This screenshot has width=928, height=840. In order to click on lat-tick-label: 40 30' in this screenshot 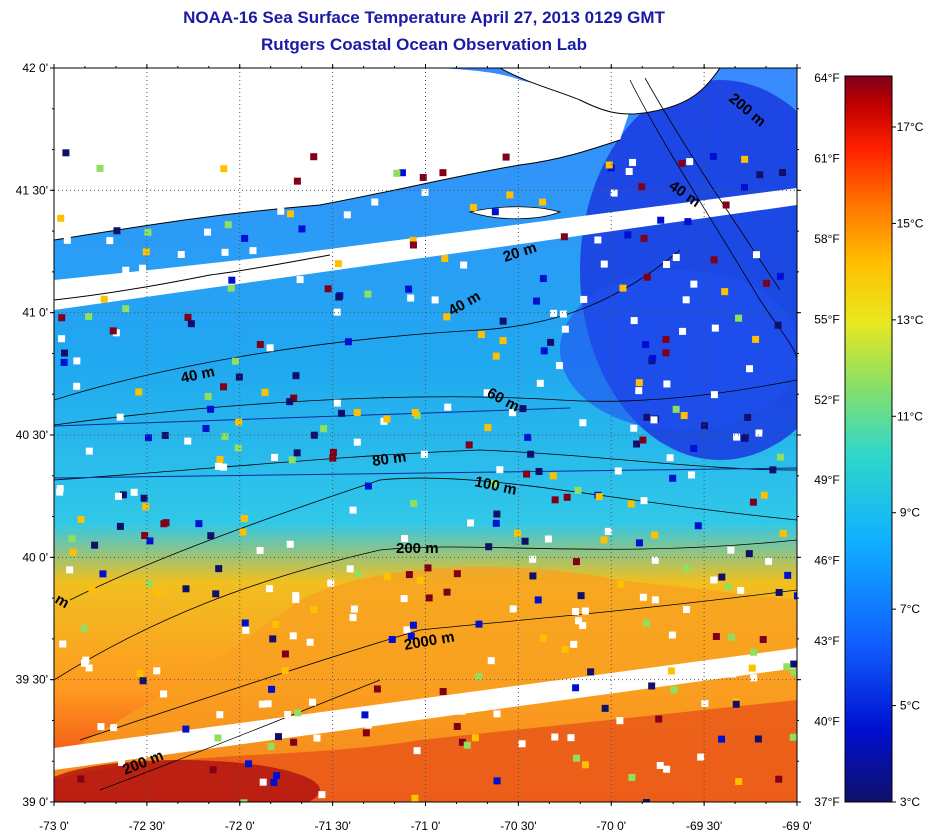, I will do `click(32, 435)`.